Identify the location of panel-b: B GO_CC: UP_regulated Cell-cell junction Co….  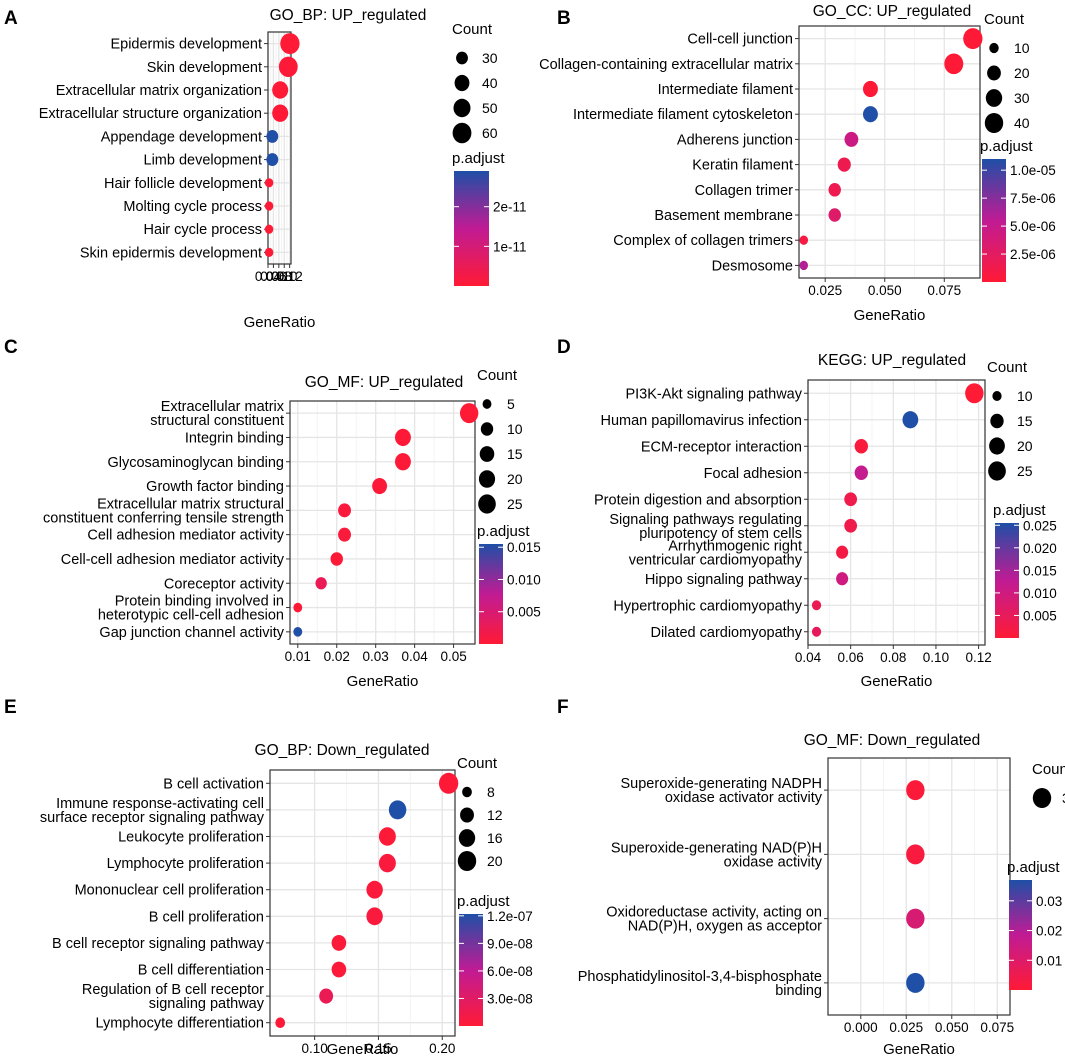
(797, 163).